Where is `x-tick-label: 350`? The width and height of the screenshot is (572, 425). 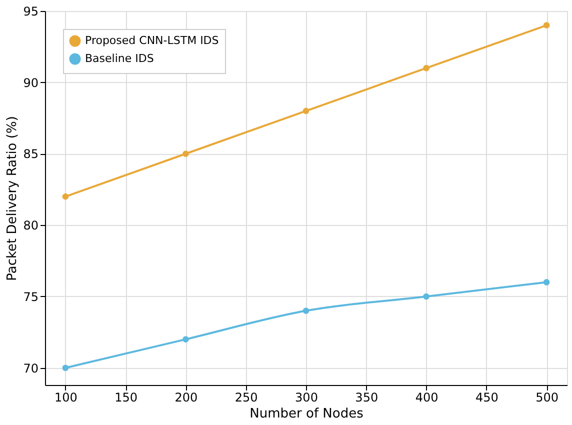
x-tick-label: 350 is located at coordinates (366, 397).